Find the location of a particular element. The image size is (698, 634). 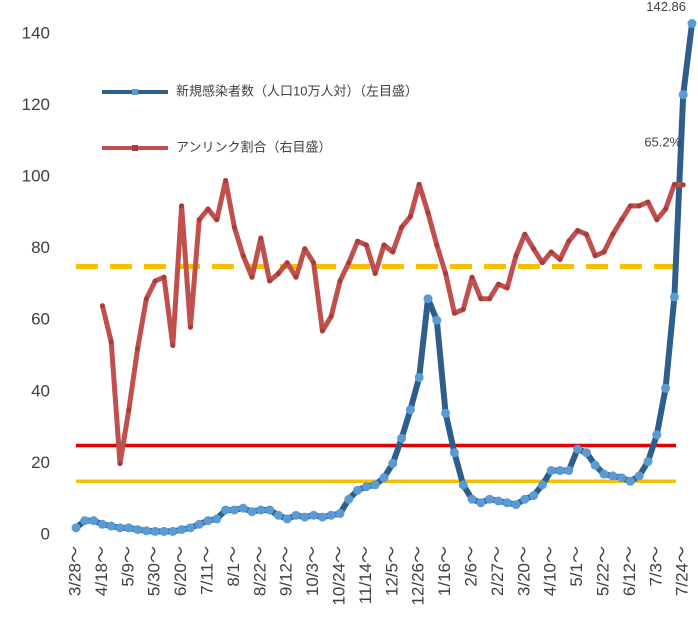

x-tick-label: 1/16～ is located at coordinates (444, 571).